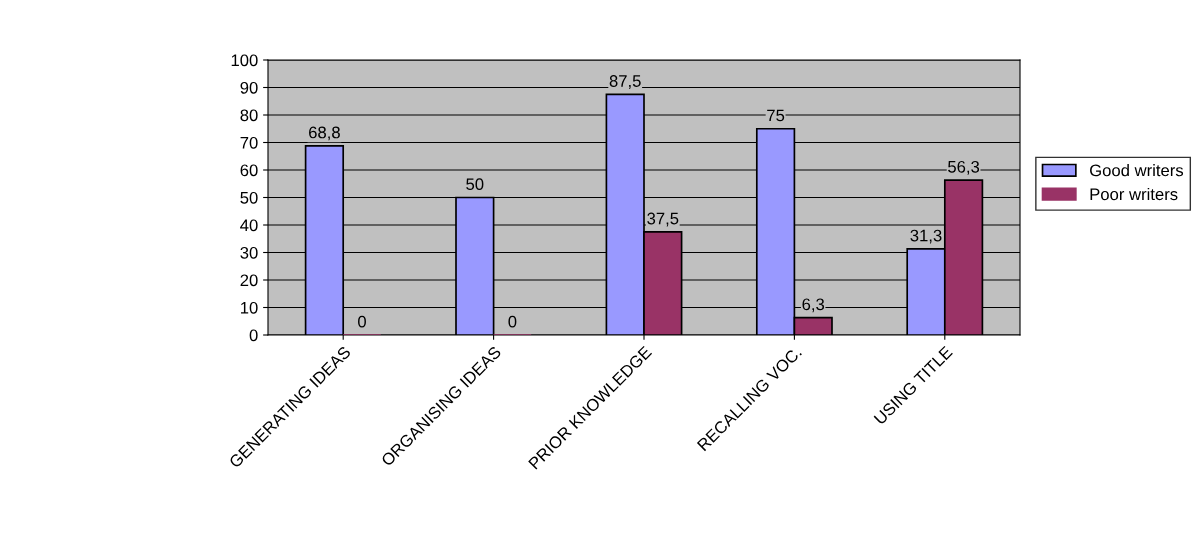 Image resolution: width=1194 pixels, height=535 pixels. Describe the element at coordinates (926, 236) in the screenshot. I see `data-label: 31,3` at that location.